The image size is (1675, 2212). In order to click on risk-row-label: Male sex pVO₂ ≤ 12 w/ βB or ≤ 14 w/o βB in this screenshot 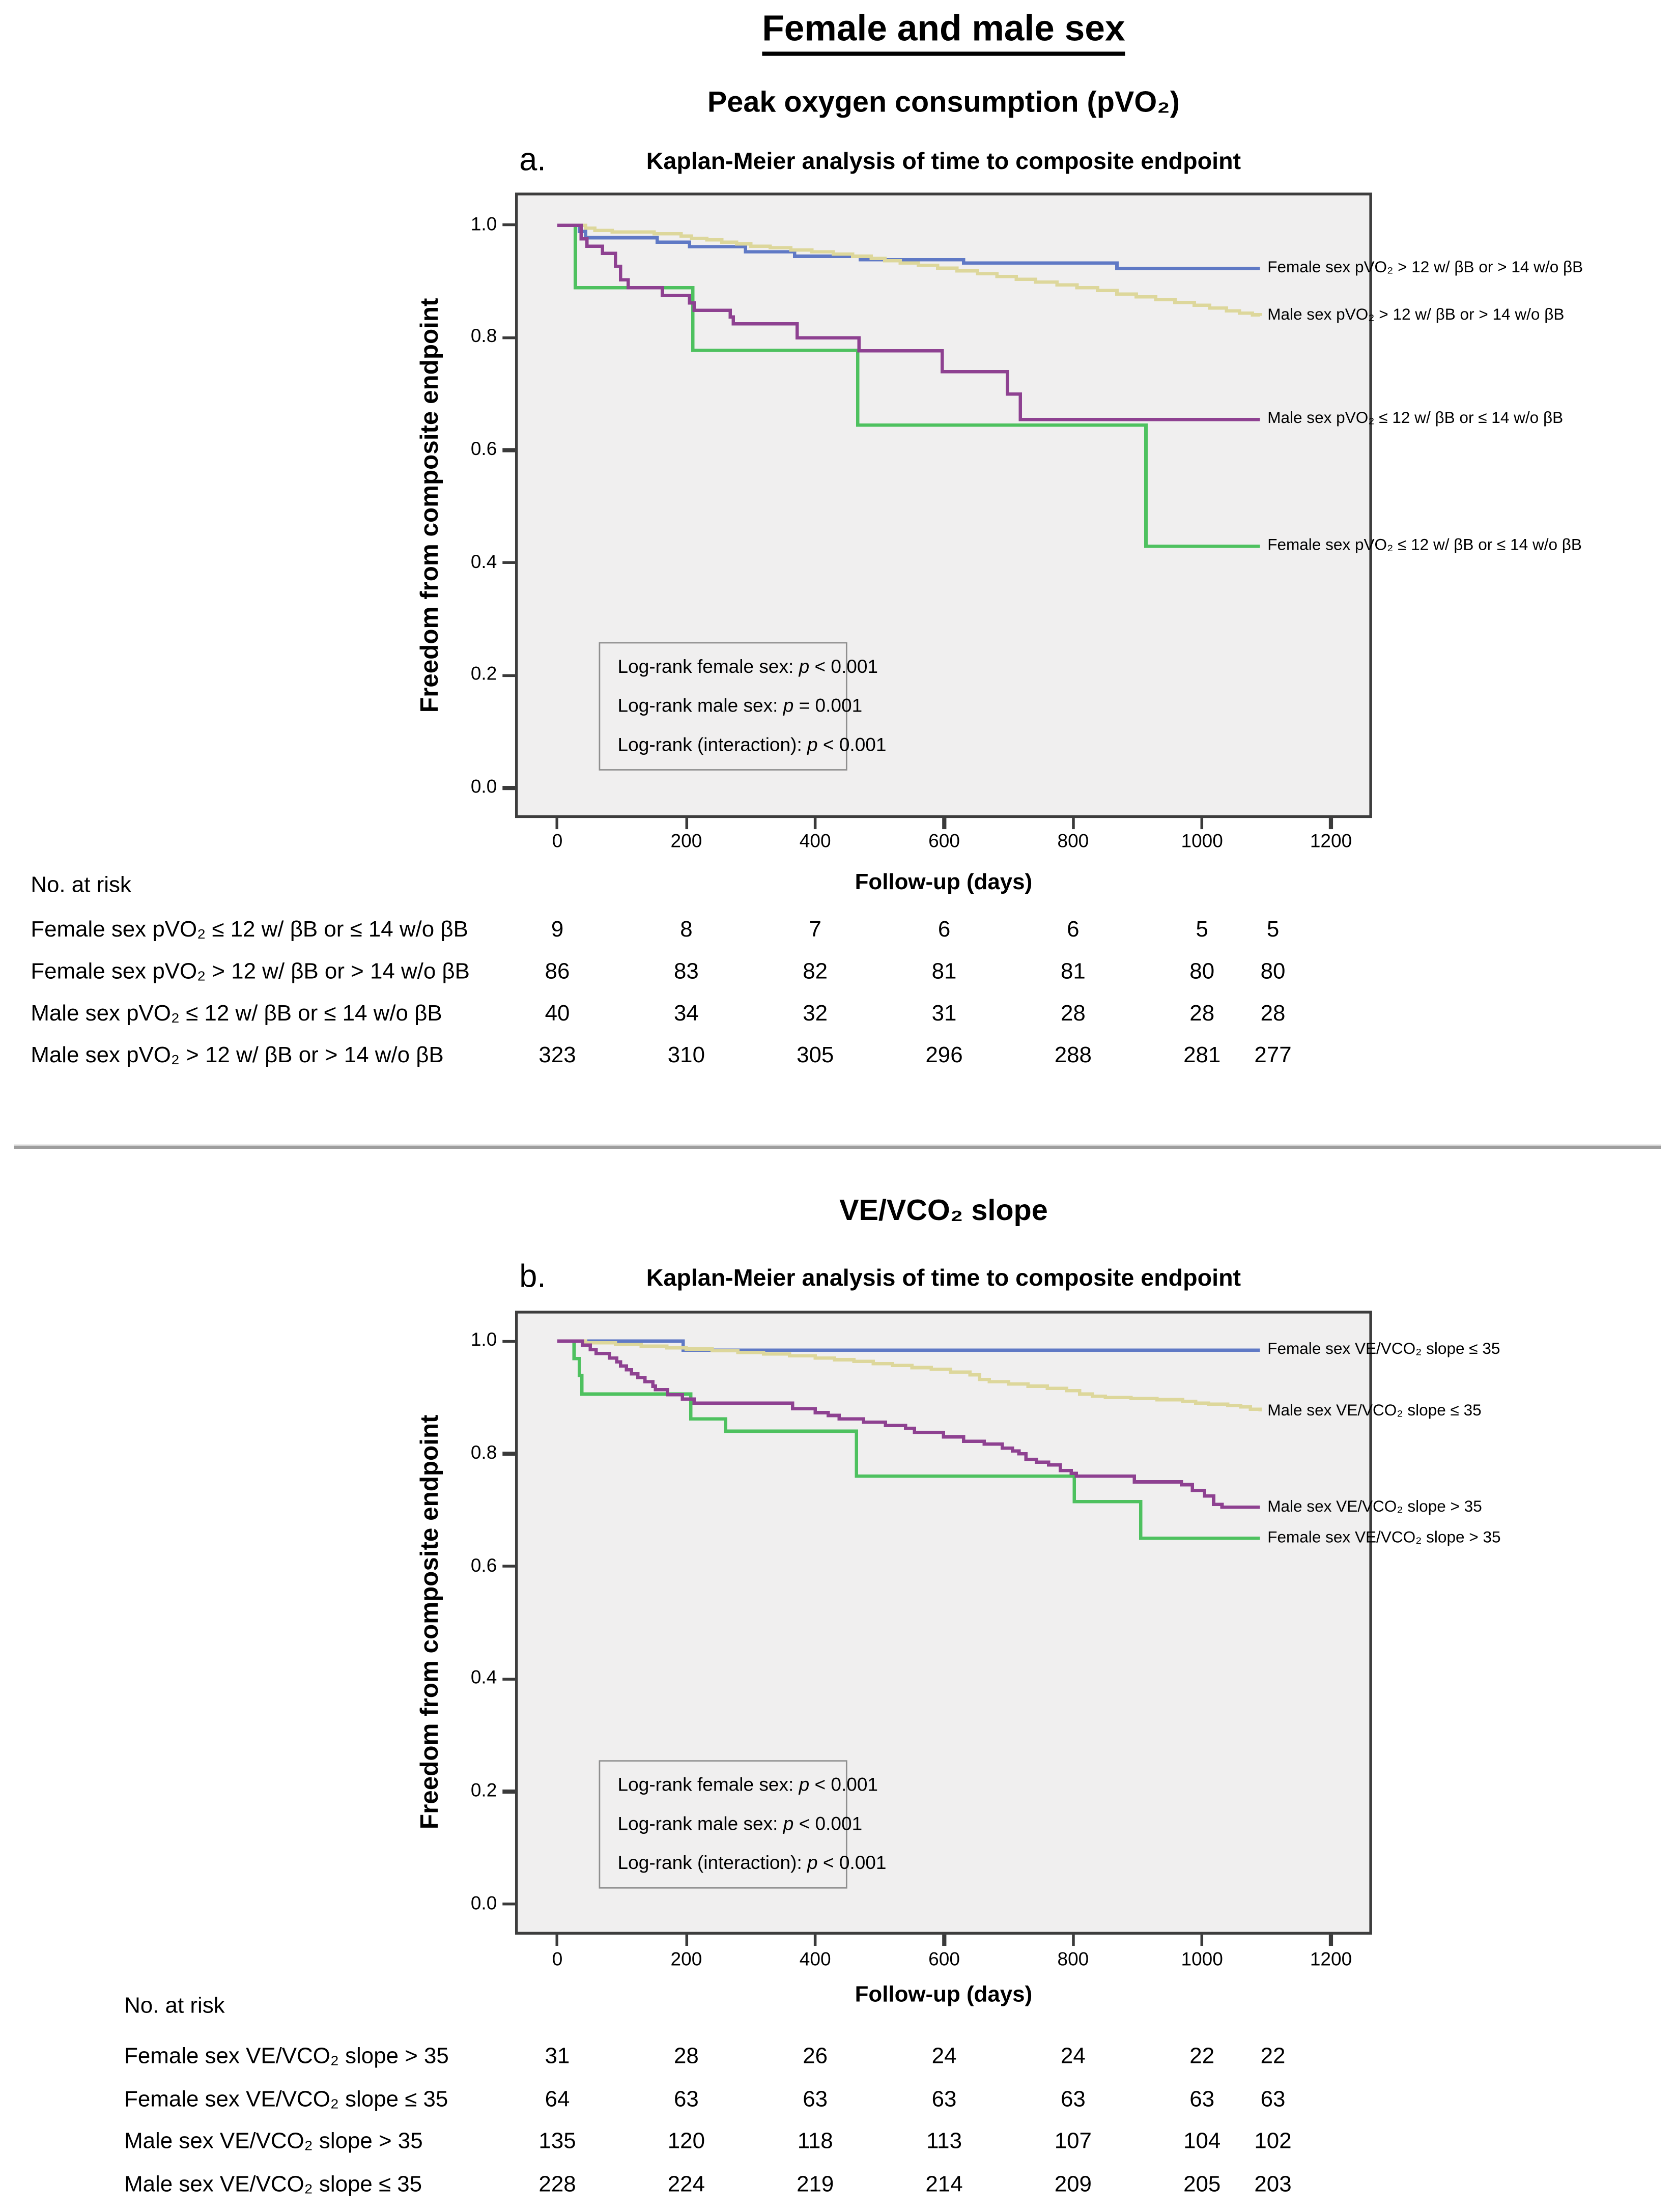, I will do `click(236, 1014)`.